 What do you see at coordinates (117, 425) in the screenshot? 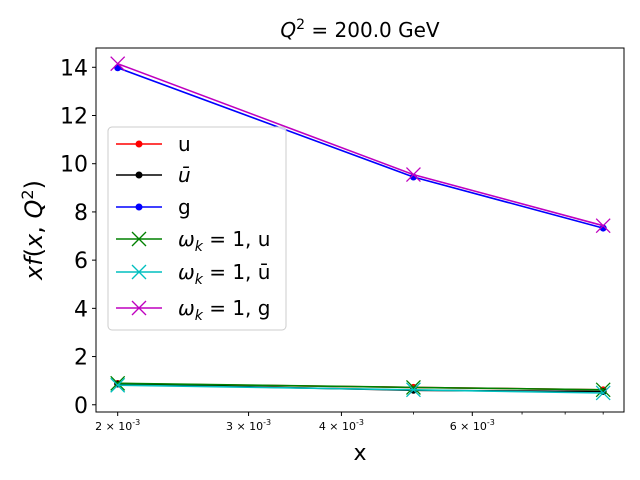
I see `x-tick-label: 2 × 10⁻³` at bounding box center [117, 425].